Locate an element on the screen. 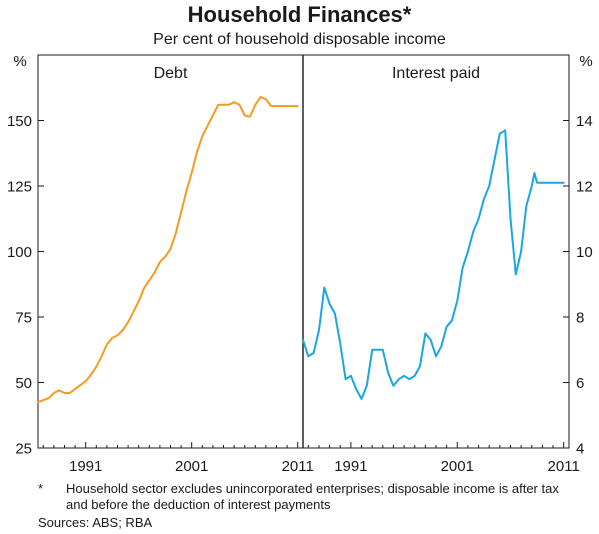  sources-note: Sources: ABS; RBA is located at coordinates (95, 522).